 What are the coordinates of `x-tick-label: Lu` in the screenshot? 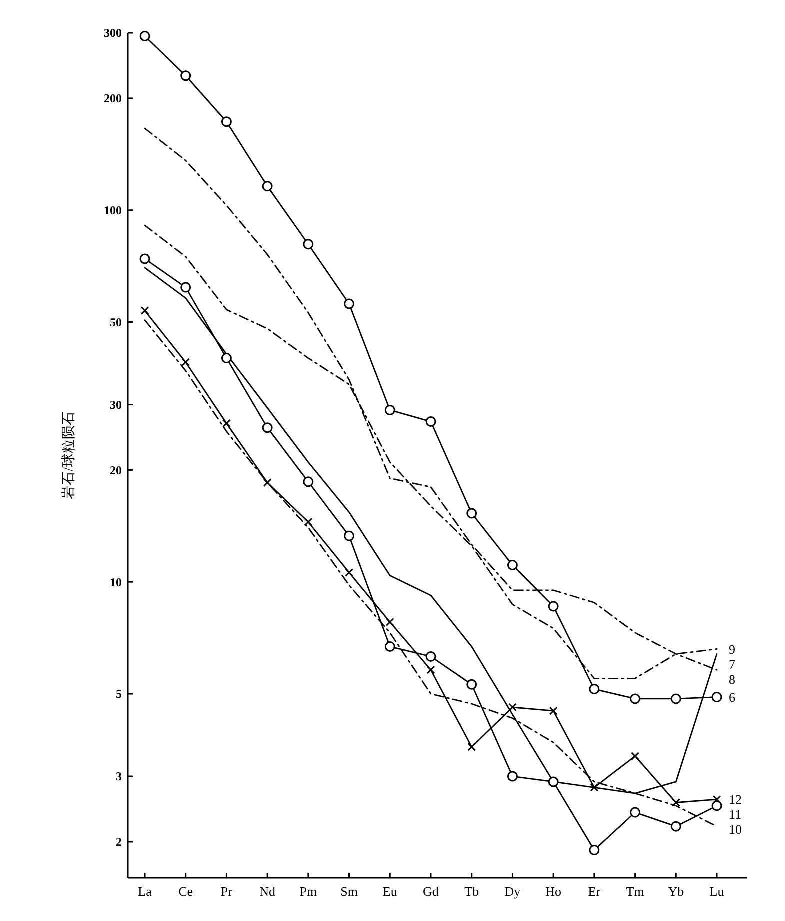 It's located at (717, 891).